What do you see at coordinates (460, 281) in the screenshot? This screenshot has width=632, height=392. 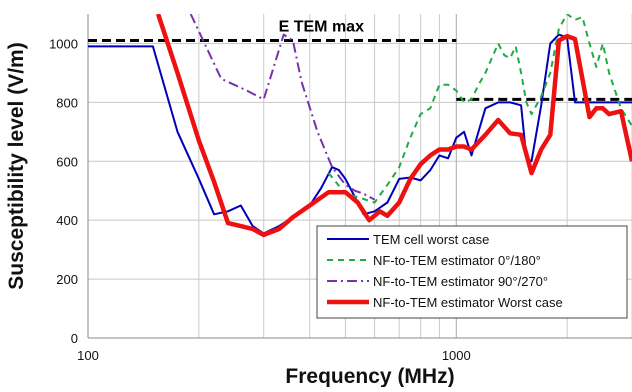 I see `legend-label-2: NF-to-TEM estimator 90°/270°` at bounding box center [460, 281].